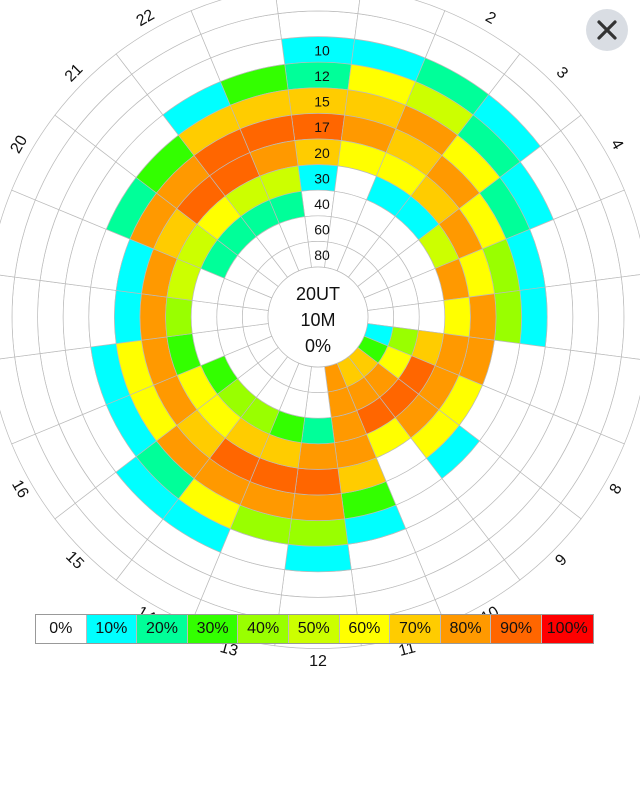  Describe the element at coordinates (322, 127) in the screenshot. I see `ring-label: 17` at that location.